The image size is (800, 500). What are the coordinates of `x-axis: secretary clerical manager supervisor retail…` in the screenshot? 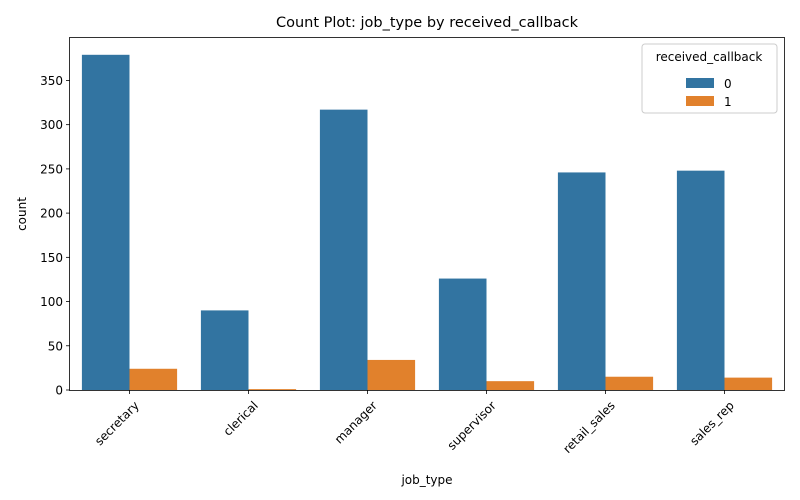 It's located at (414, 423).